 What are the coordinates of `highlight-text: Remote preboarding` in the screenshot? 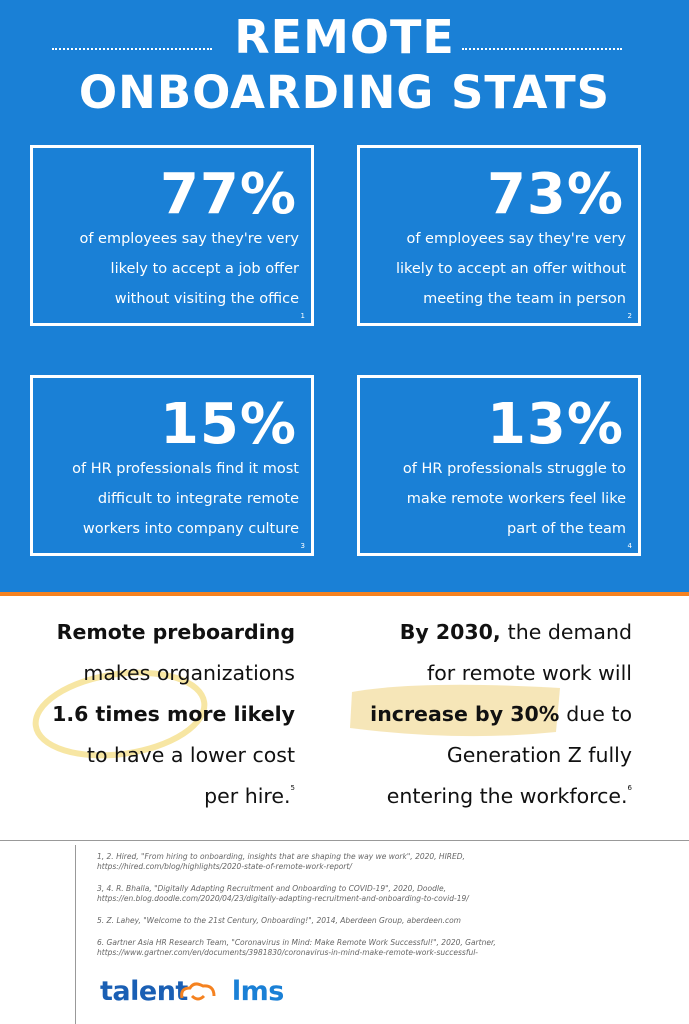 It's located at (175, 632).